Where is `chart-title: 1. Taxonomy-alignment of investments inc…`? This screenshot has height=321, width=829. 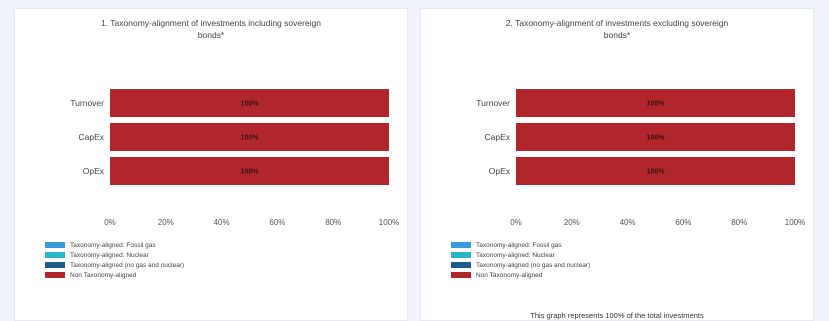 chart-title: 1. Taxonomy-alignment of investments inc… is located at coordinates (211, 29).